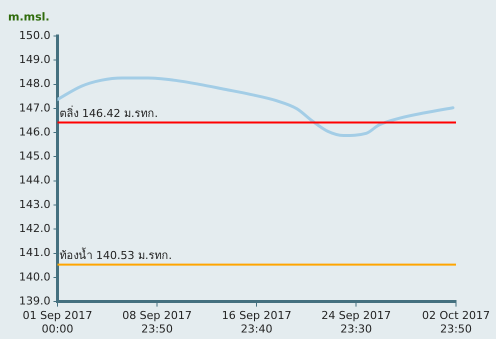 This screenshot has height=339, width=496. Describe the element at coordinates (108, 112) in the screenshot. I see `ref-line-label: ตลิ่ง 146.42 ม.รทก.` at that location.